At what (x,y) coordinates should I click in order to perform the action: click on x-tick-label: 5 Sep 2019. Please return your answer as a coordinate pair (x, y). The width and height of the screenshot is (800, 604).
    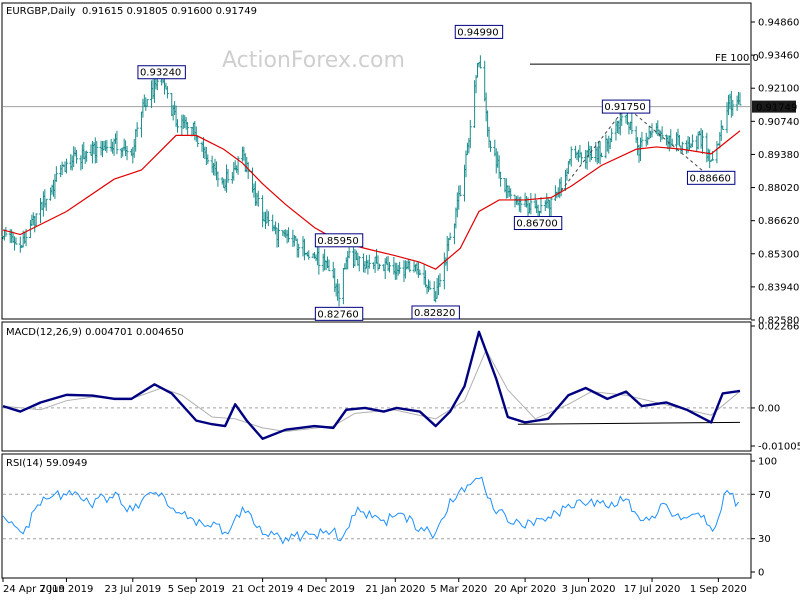
    Looking at the image, I should click on (196, 589).